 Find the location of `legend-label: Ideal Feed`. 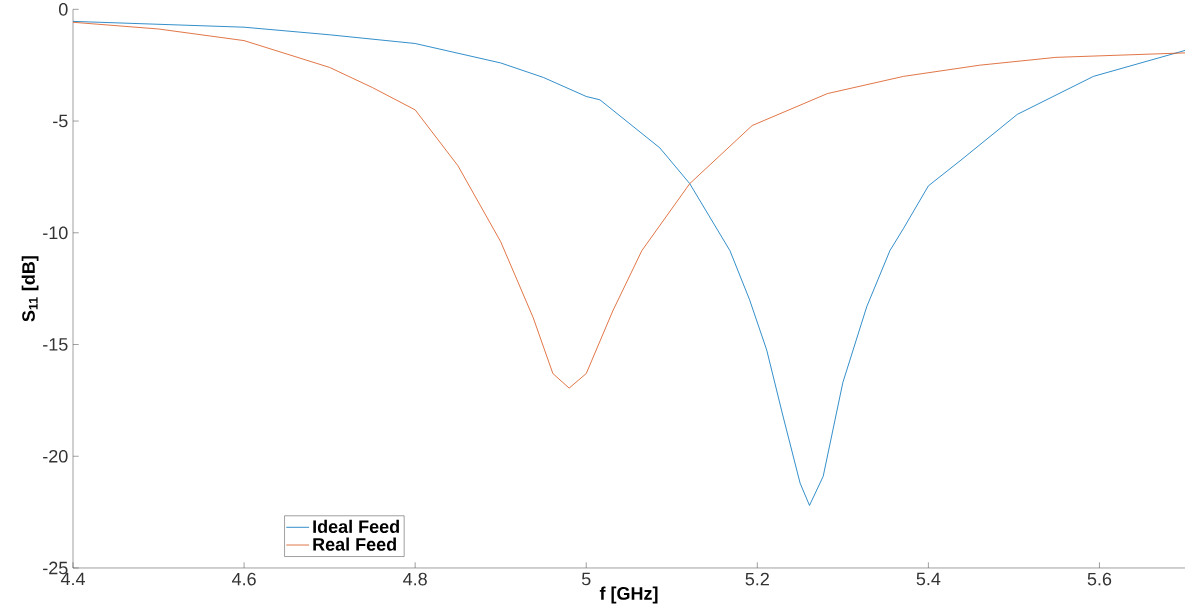

legend-label: Ideal Feed is located at coordinates (356, 526).